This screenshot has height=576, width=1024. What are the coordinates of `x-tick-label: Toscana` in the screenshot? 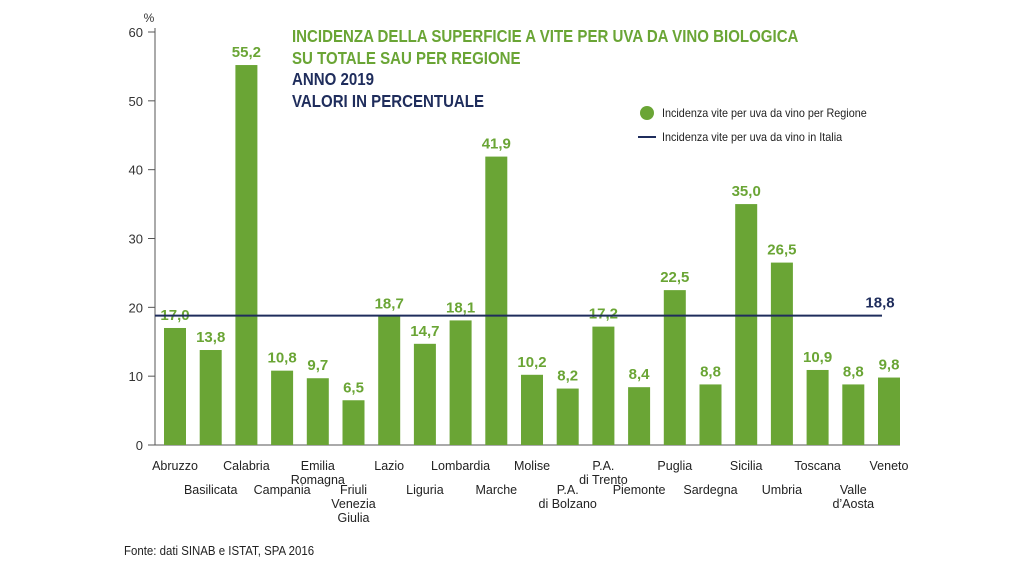 It's located at (817, 466).